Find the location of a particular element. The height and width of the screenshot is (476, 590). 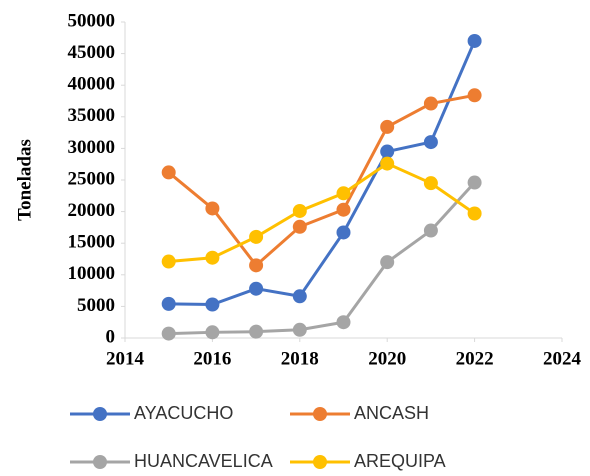

y-tick-label: 40000 is located at coordinates (92, 84).